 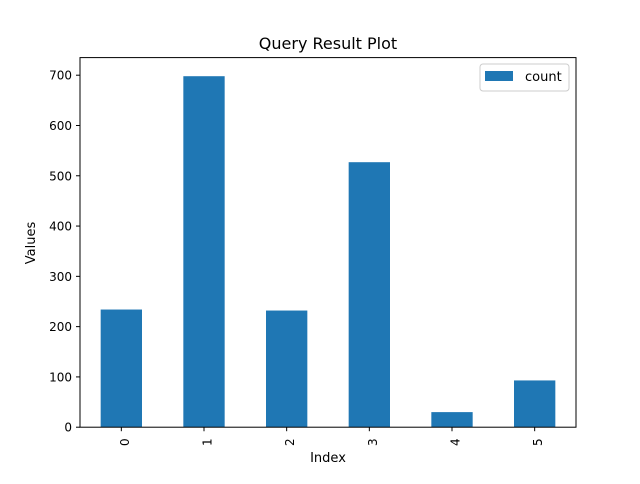 What do you see at coordinates (68, 428) in the screenshot?
I see `y-tick-label: 0` at bounding box center [68, 428].